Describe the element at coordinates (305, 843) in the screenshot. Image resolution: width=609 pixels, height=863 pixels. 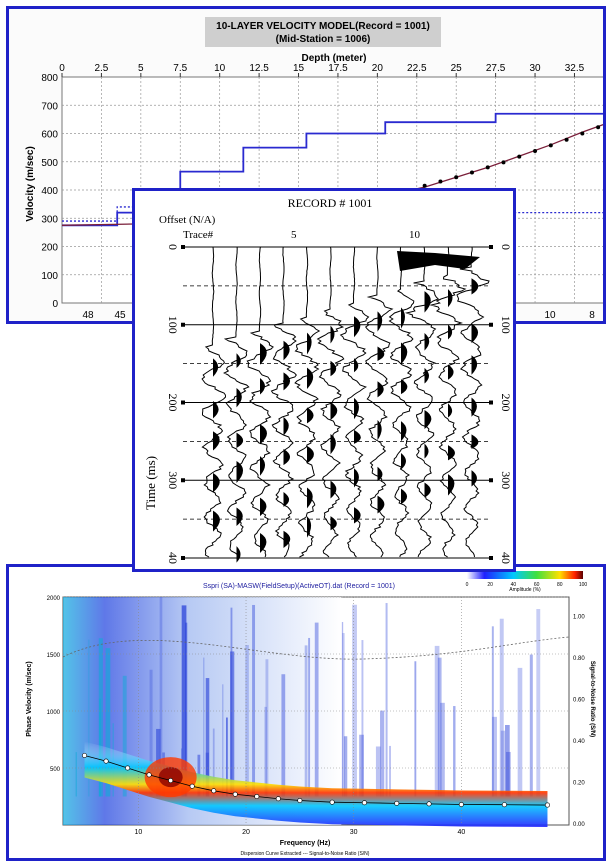
I see `x-axis-label: Frequency (Hz)` at that location.